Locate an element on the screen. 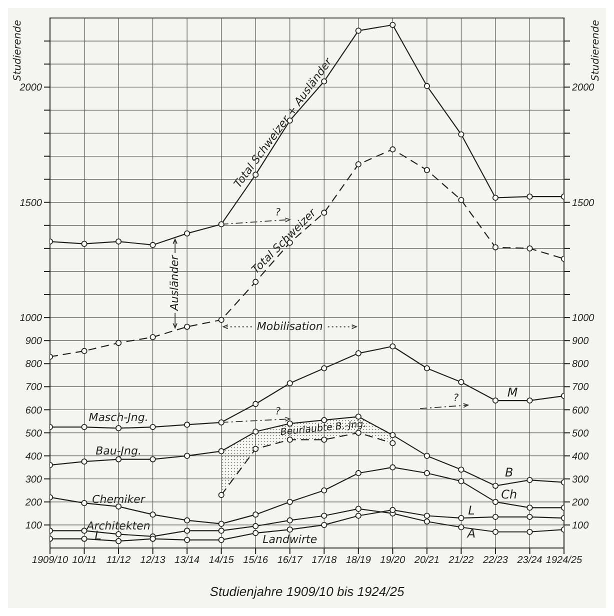 This screenshot has height=616, width=614. y2-tick-label: 500 is located at coordinates (581, 434).